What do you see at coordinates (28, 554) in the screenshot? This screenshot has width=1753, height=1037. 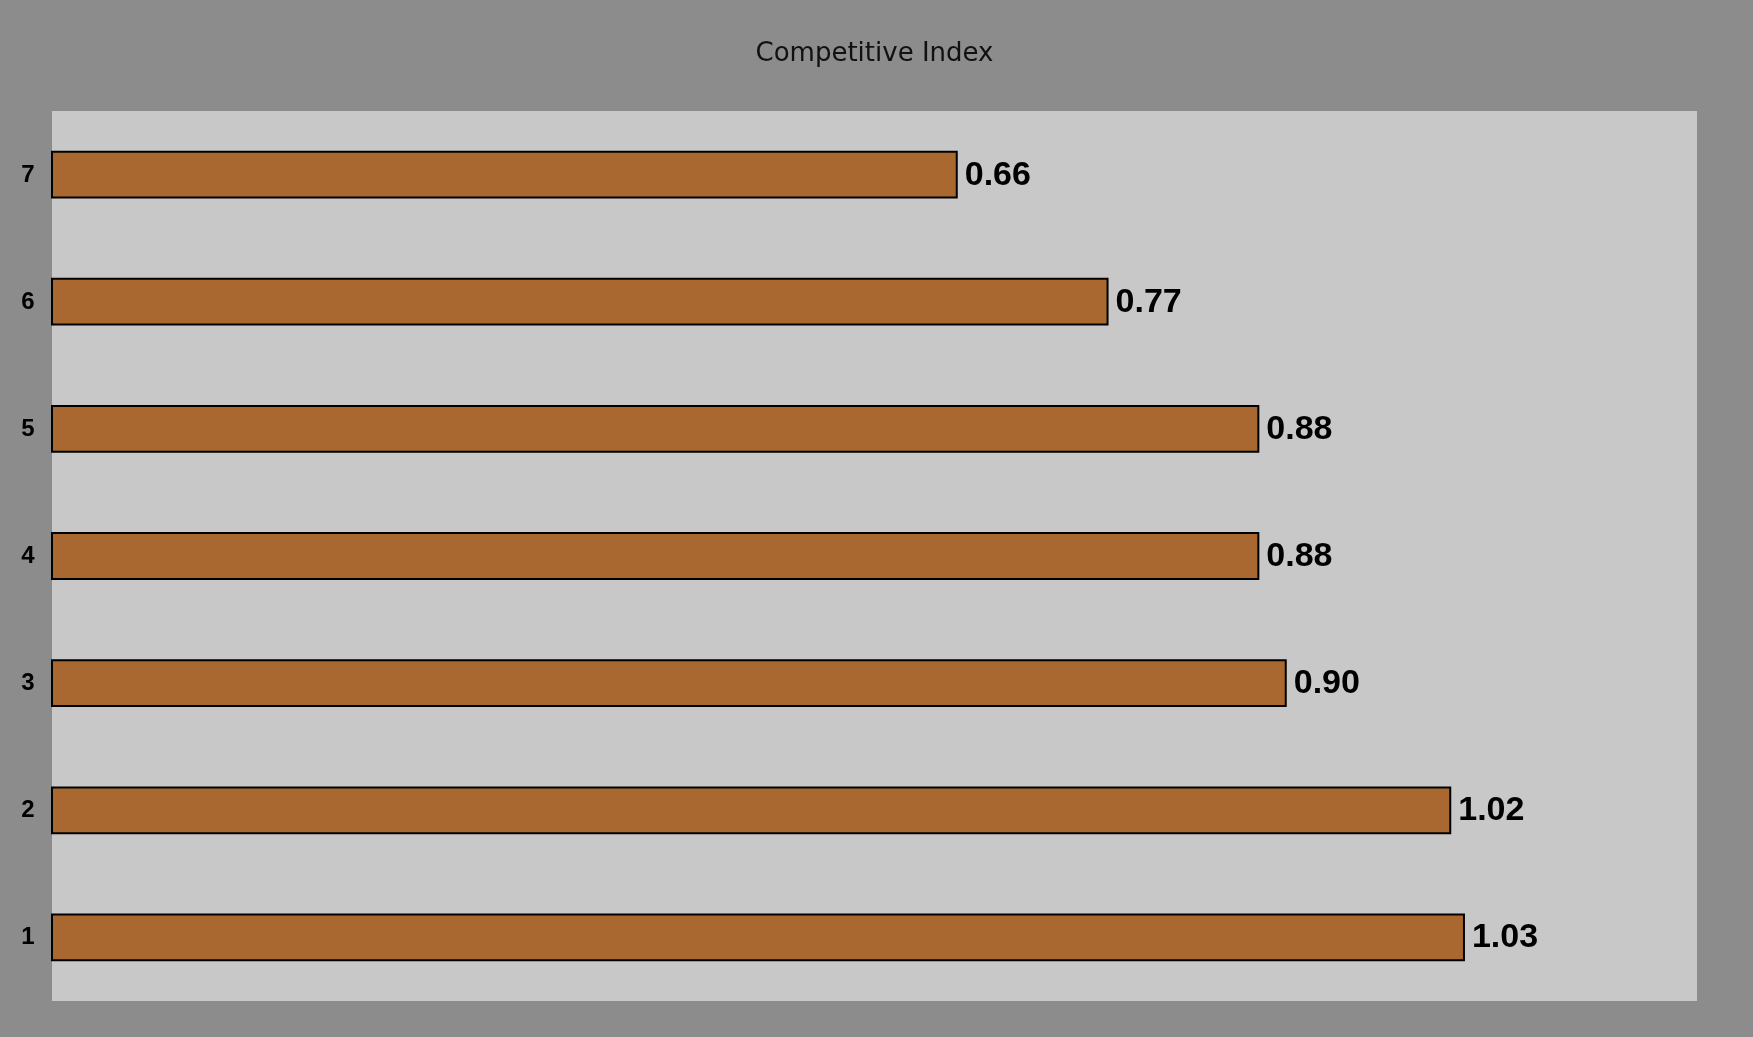 I see `y-tick-label: 4` at bounding box center [28, 554].